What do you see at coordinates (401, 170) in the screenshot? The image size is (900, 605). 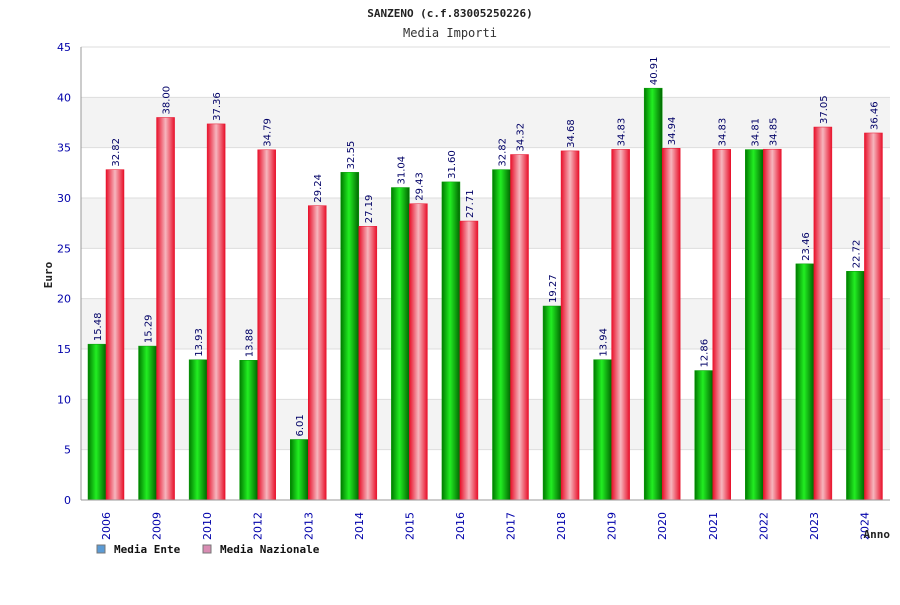 I see `bar-value-label: 31.04` at bounding box center [401, 170].